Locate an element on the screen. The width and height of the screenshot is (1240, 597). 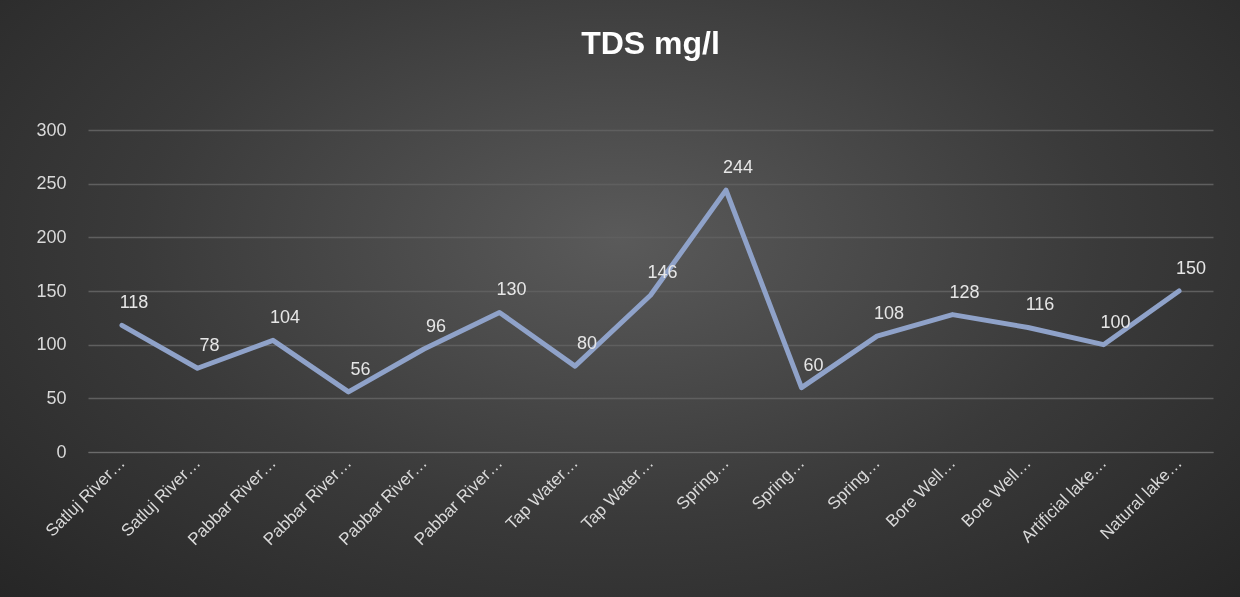
data-label: 244 is located at coordinates (738, 167).